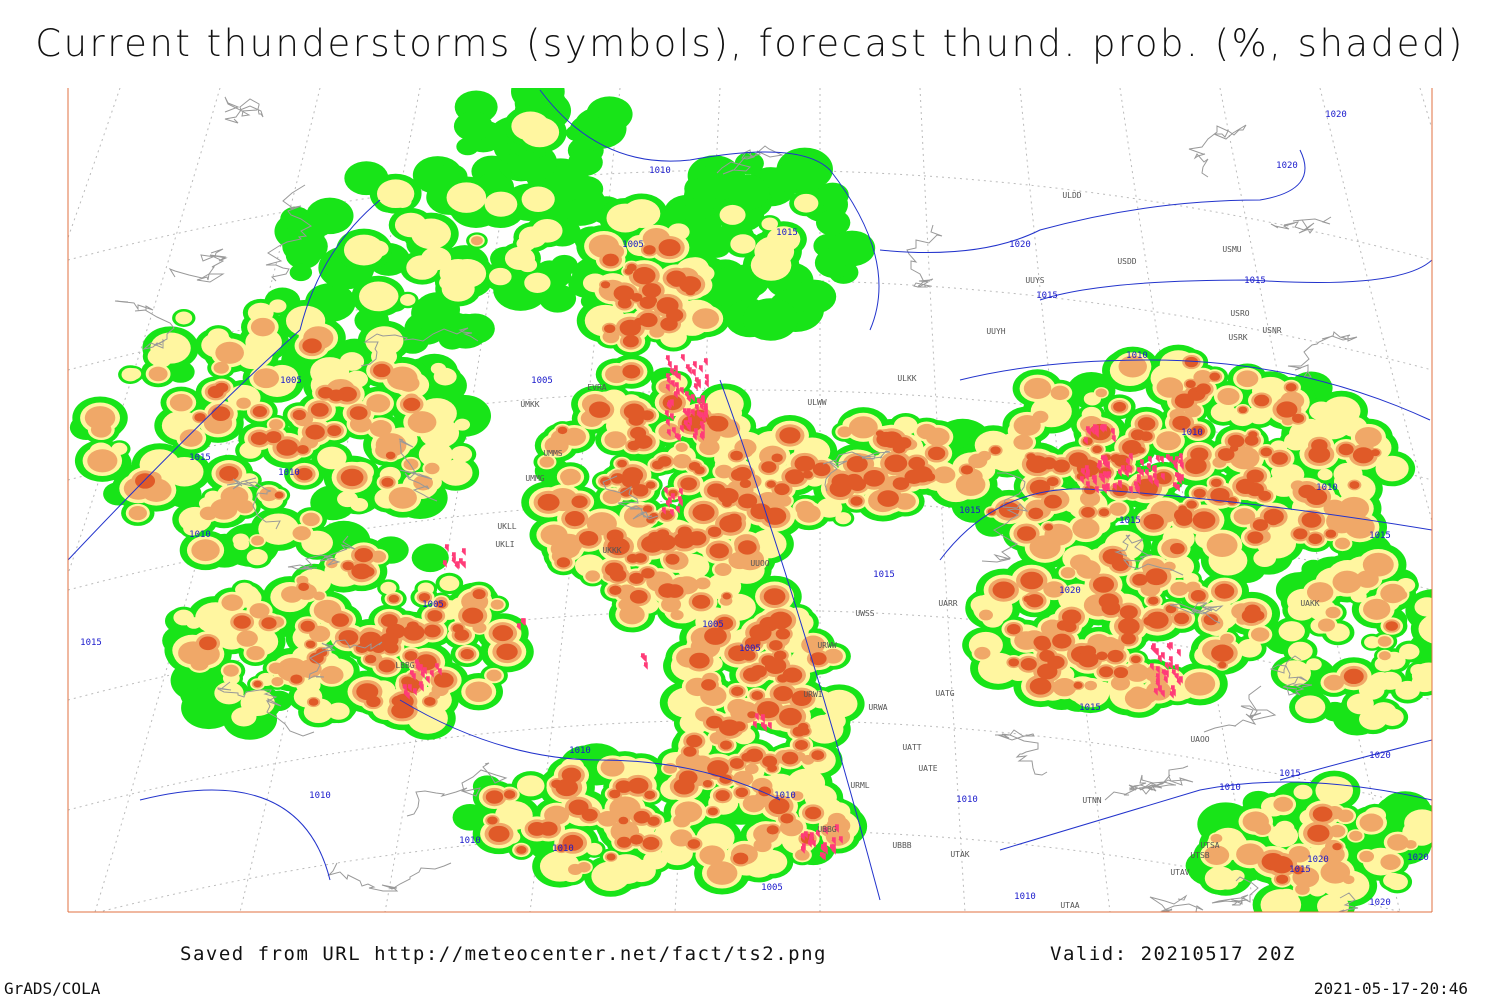  I want to click on isobar-label: 1010, so click(1230, 788).